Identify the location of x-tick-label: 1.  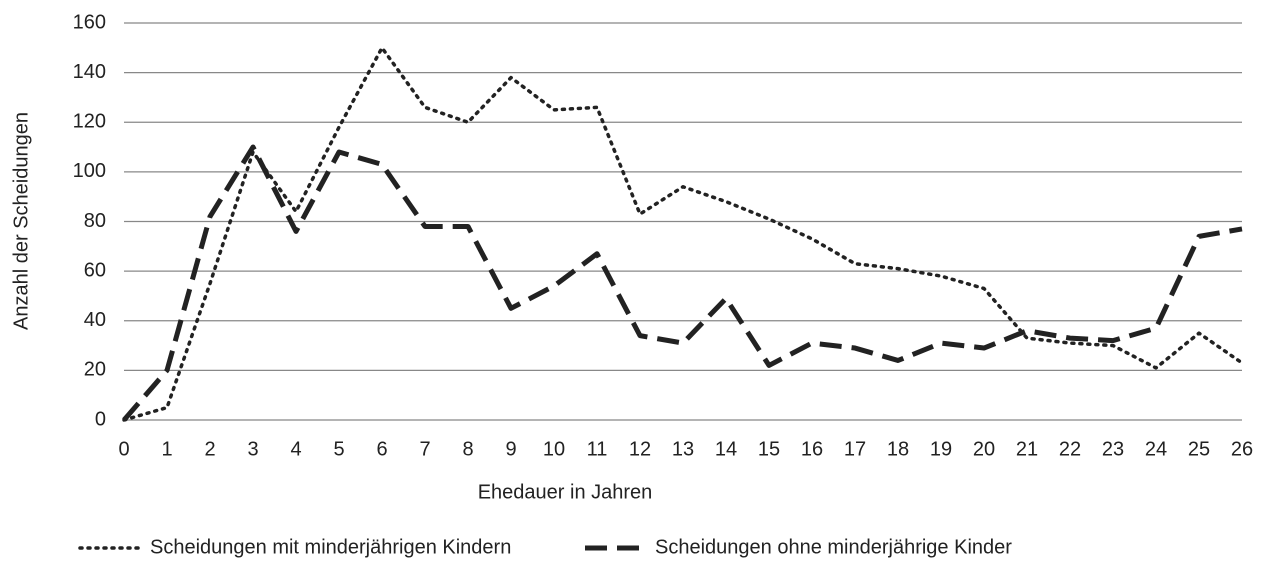
(166, 449).